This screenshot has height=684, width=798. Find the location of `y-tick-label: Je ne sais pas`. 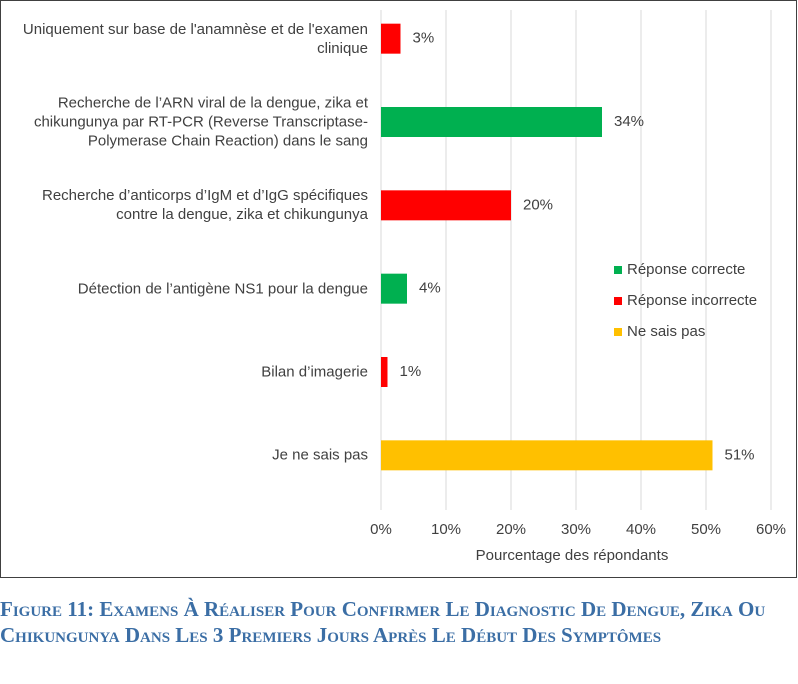

y-tick-label: Je ne sais pas is located at coordinates (320, 455).